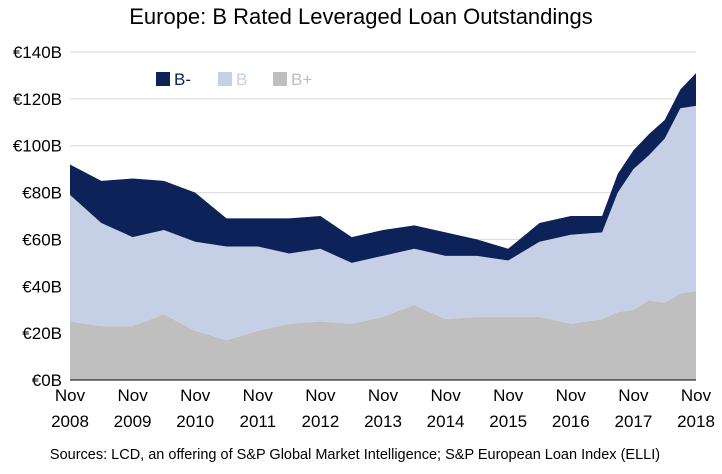 The width and height of the screenshot is (722, 474). What do you see at coordinates (320, 421) in the screenshot?
I see `x-tick-year: 2012` at bounding box center [320, 421].